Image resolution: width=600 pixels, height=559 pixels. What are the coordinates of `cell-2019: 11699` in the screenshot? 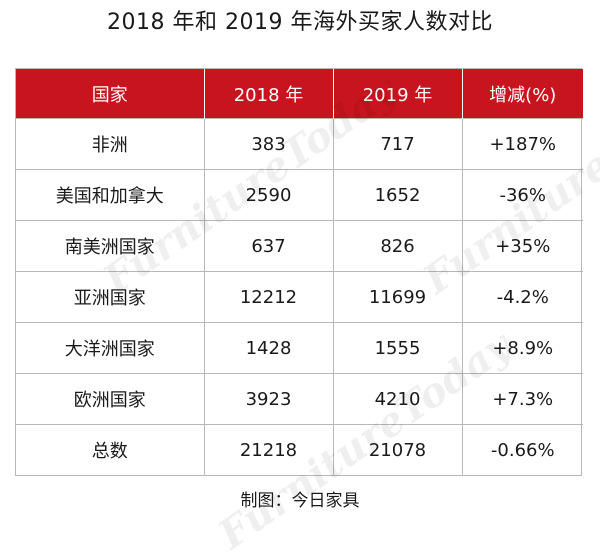 It's located at (398, 297).